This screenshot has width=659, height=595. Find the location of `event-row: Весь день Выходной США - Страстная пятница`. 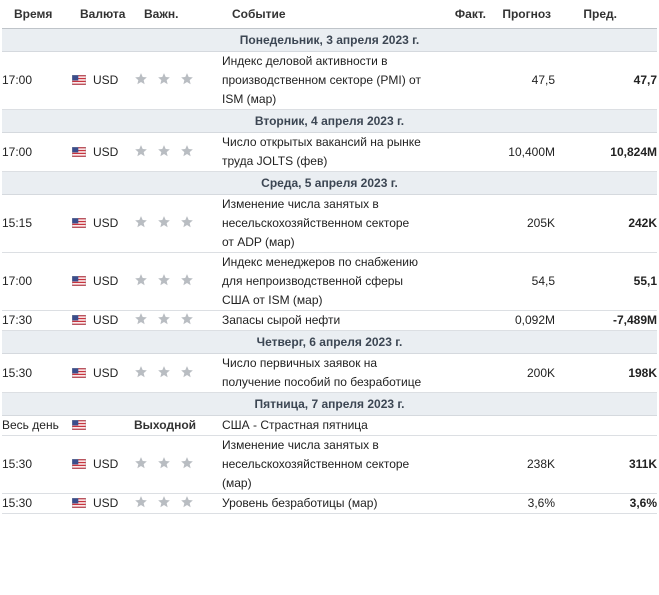

event-row: Весь день Выходной США - Страстная пятница is located at coordinates (329, 425).